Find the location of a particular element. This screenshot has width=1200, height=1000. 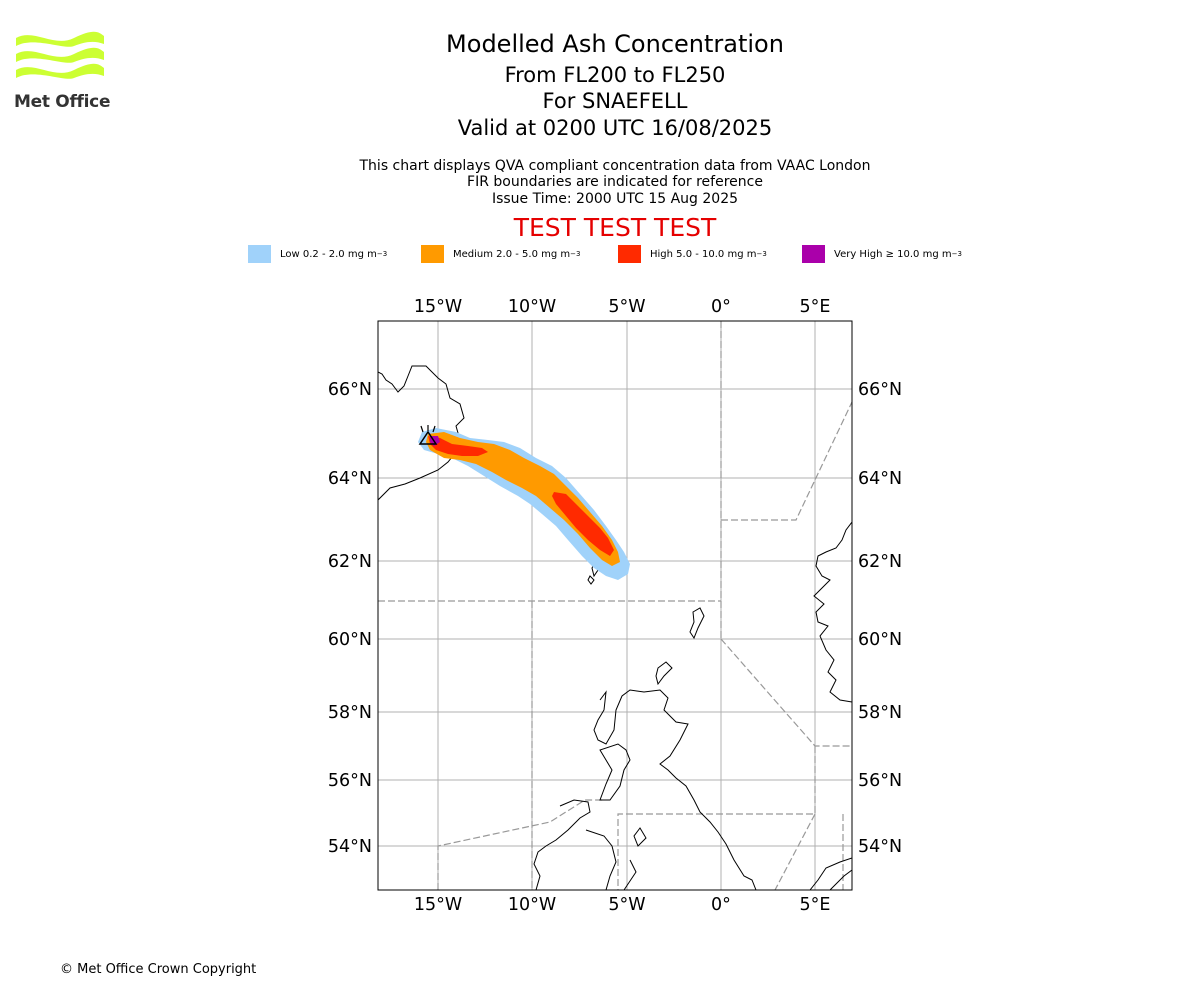

ash-low-region is located at coordinates (524, 504).